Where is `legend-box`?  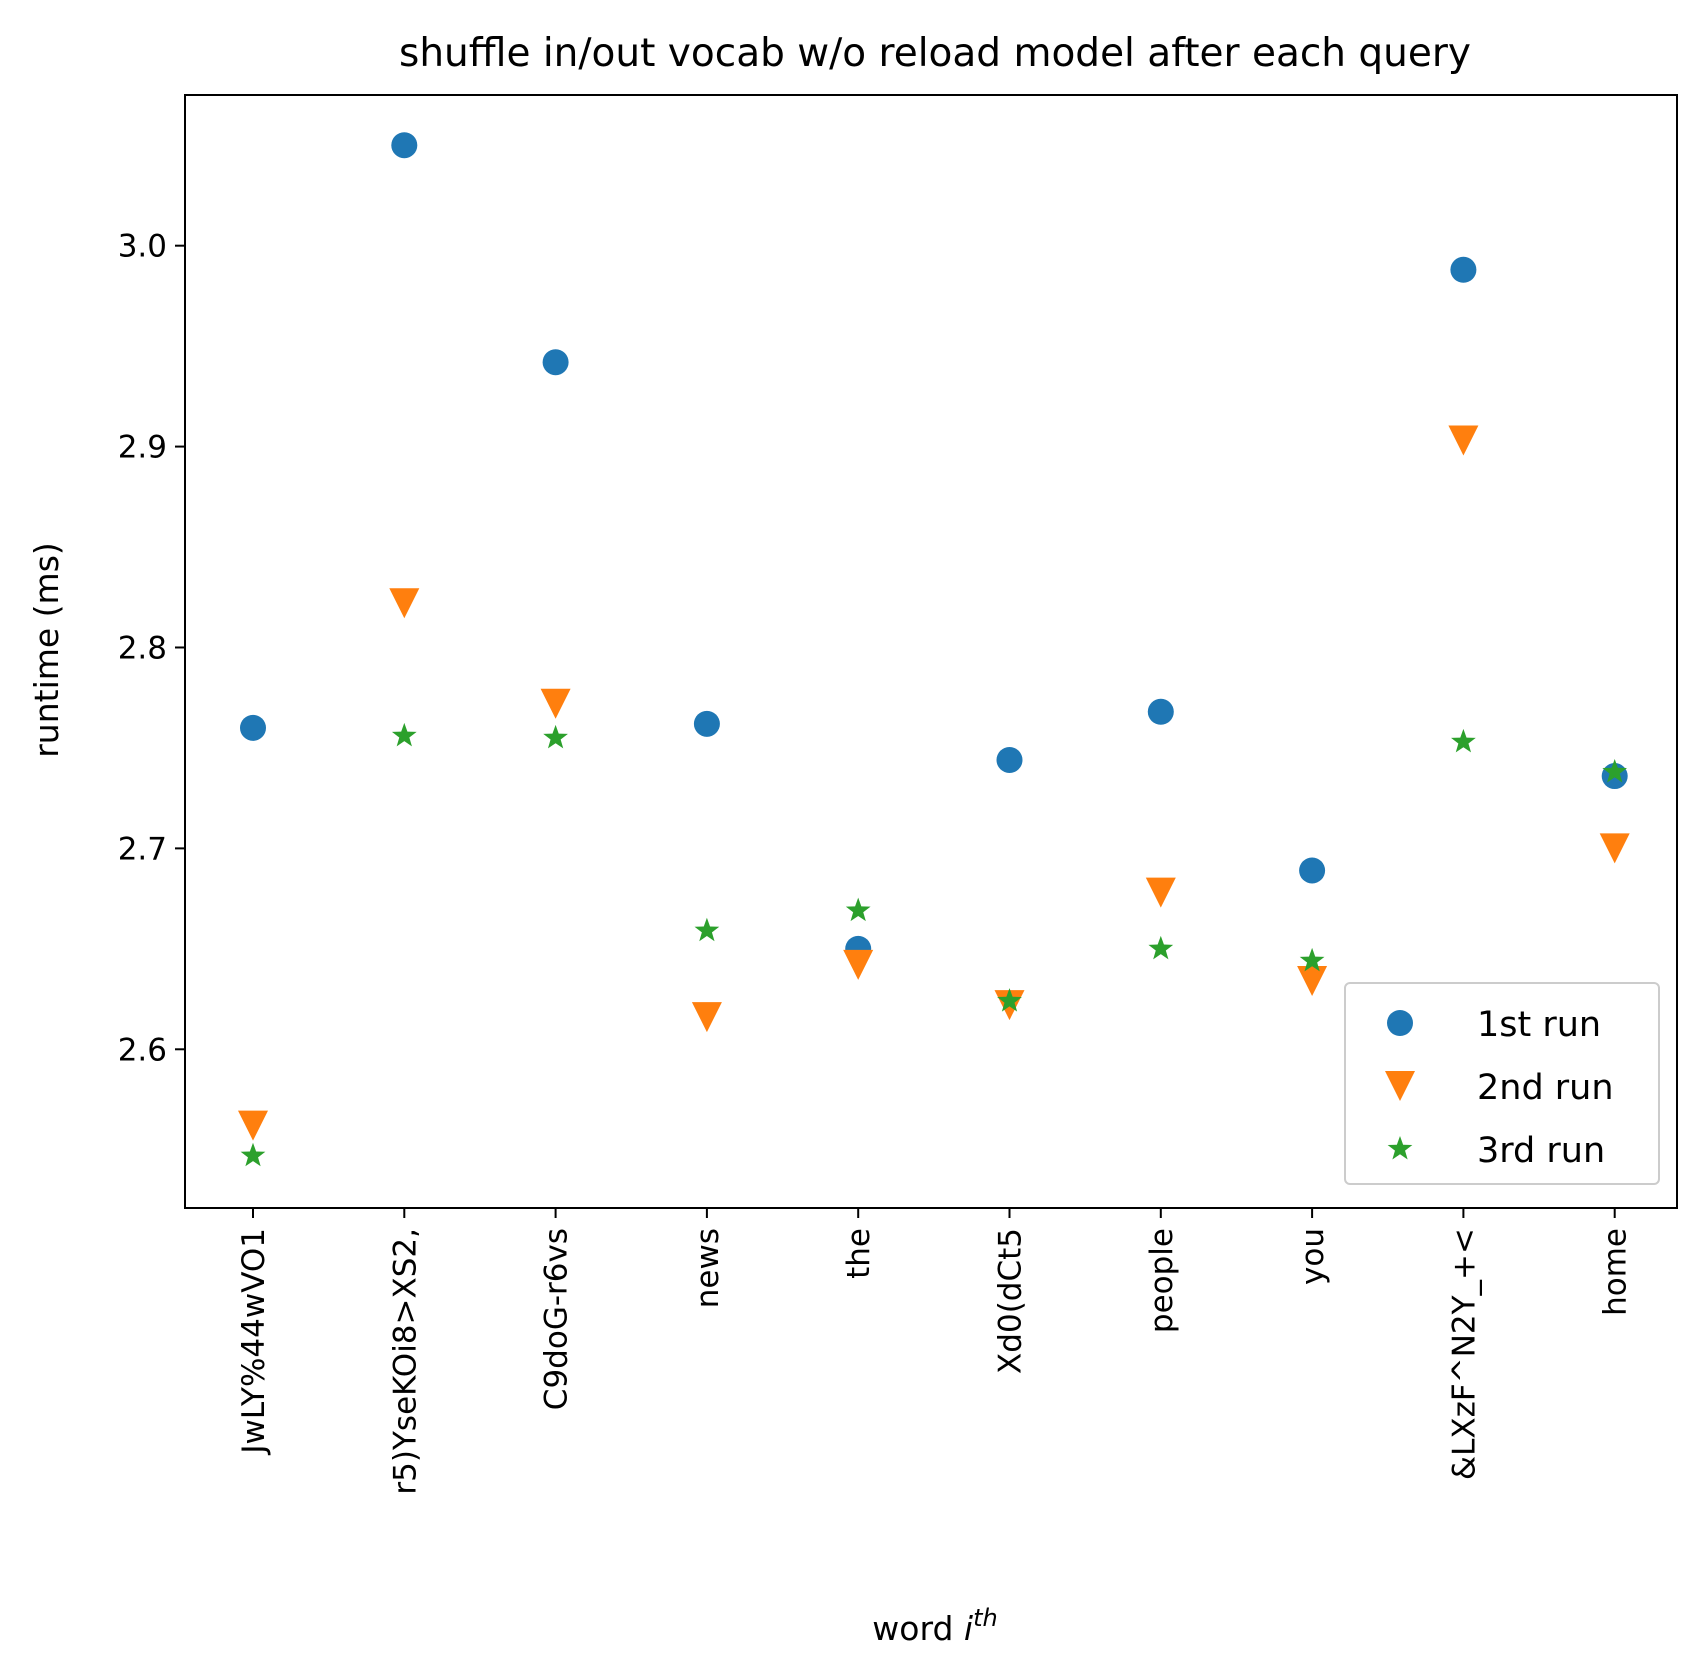
legend-box is located at coordinates (1502, 1083).